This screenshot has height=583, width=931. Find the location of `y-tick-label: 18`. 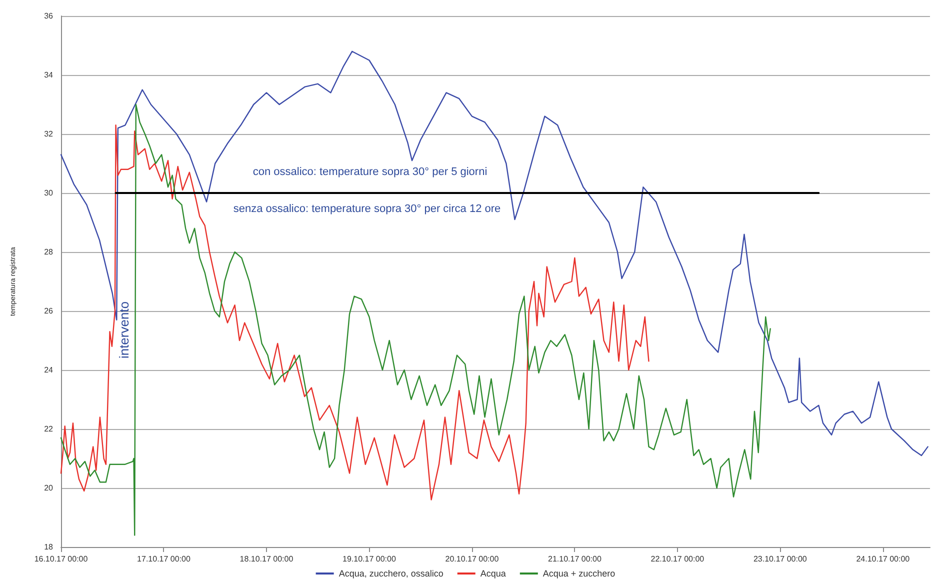

y-tick-label: 18 is located at coordinates (49, 547).